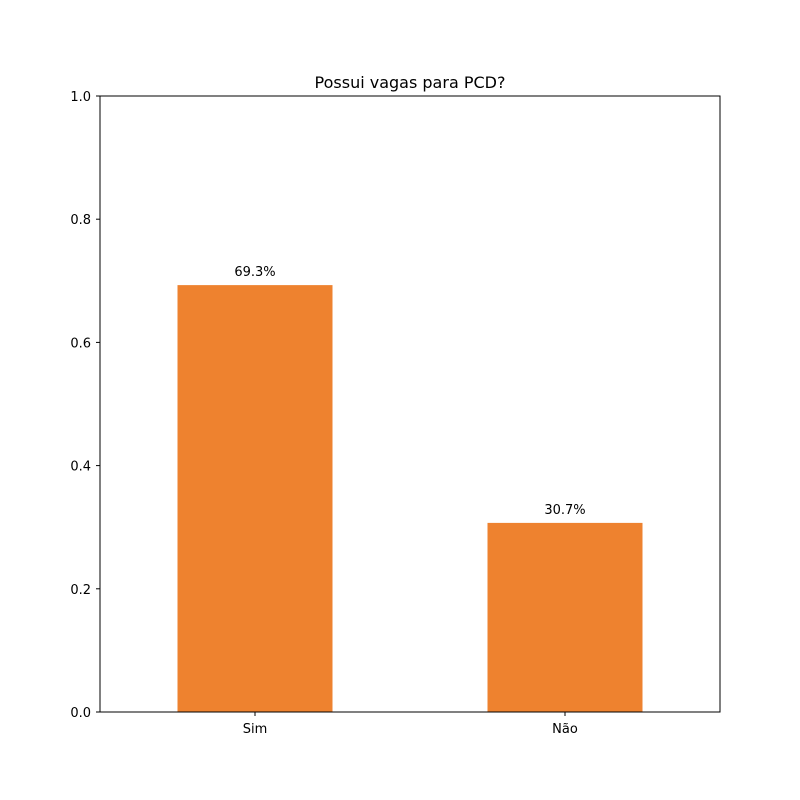  What do you see at coordinates (80, 467) in the screenshot?
I see `y-tick-label-2: 0.4` at bounding box center [80, 467].